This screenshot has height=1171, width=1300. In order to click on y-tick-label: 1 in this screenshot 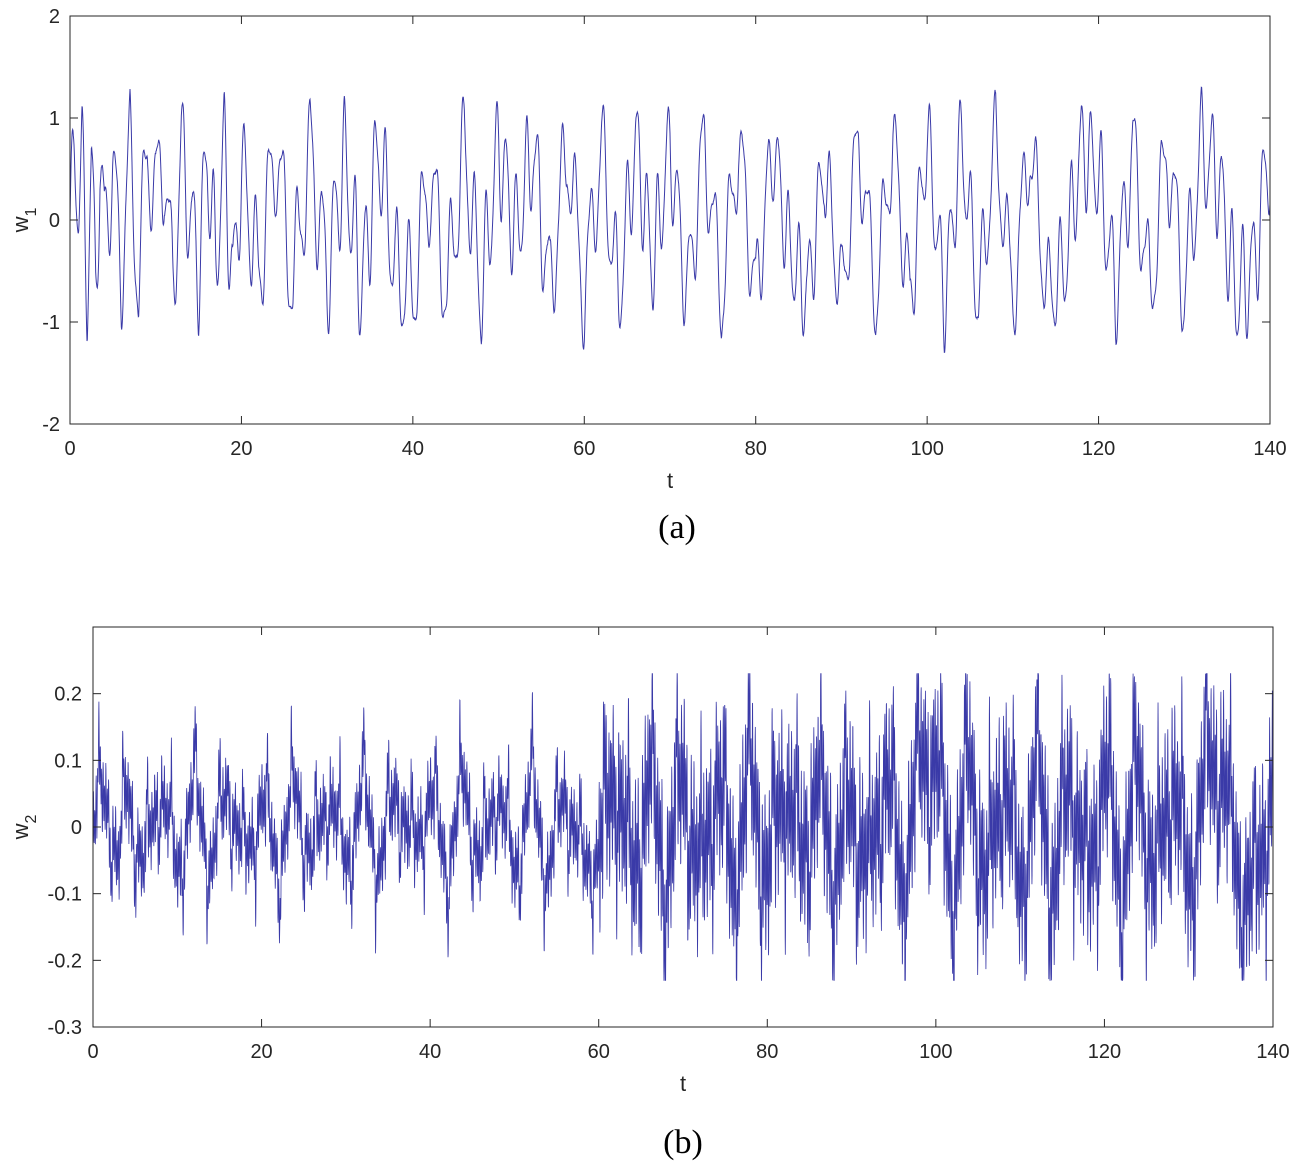, I will do `click(54, 119)`.